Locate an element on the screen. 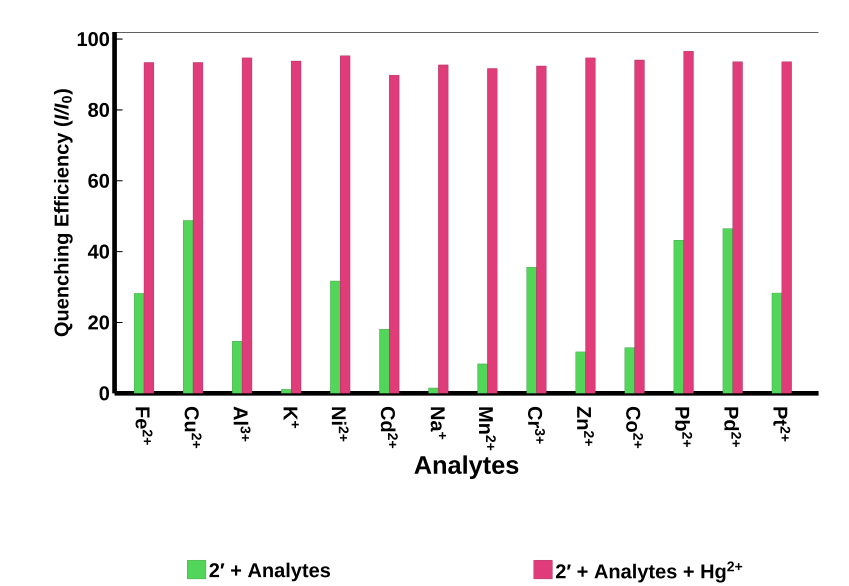 This screenshot has width=849, height=586. x-tick-label: Zn$^{2+}$ is located at coordinates (585, 426).